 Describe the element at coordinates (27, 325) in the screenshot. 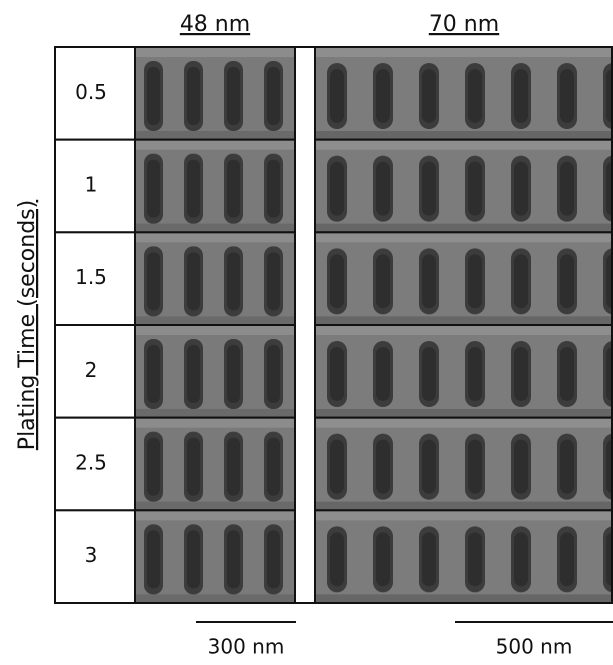

I see `axis-label: Plating Time (seconds)` at that location.